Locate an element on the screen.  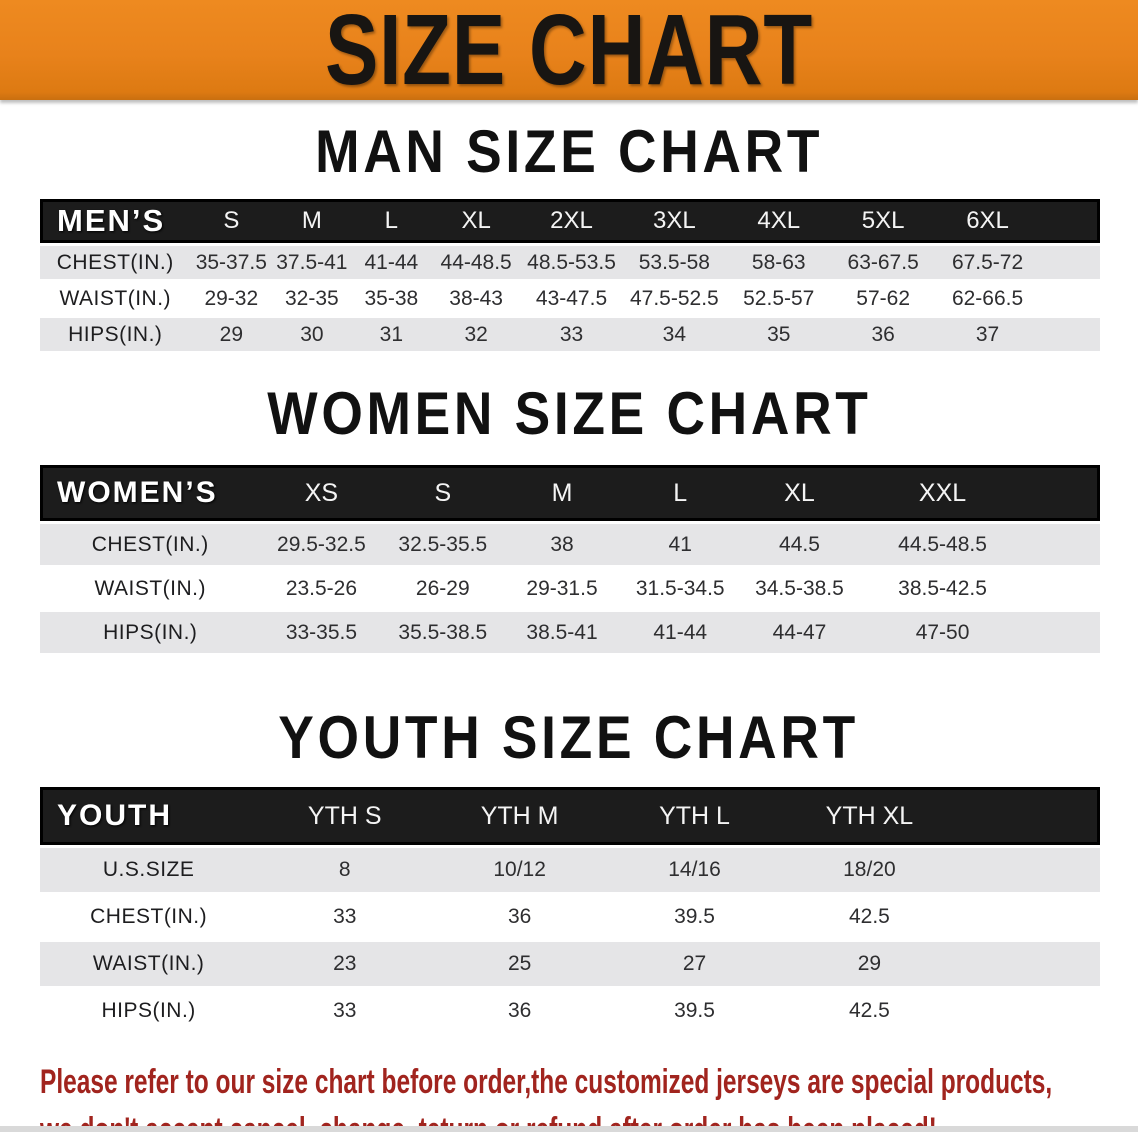
size-cell: 26-29 is located at coordinates (443, 588).